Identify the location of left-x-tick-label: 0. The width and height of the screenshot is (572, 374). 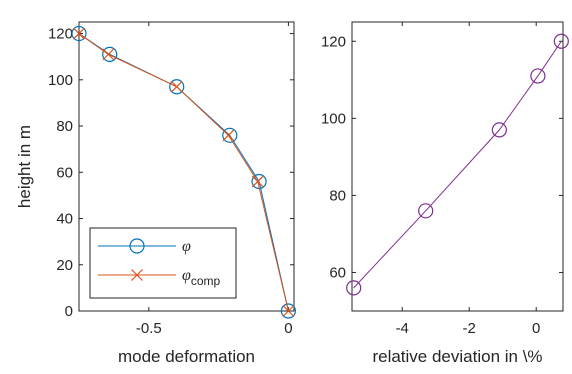
(288, 328).